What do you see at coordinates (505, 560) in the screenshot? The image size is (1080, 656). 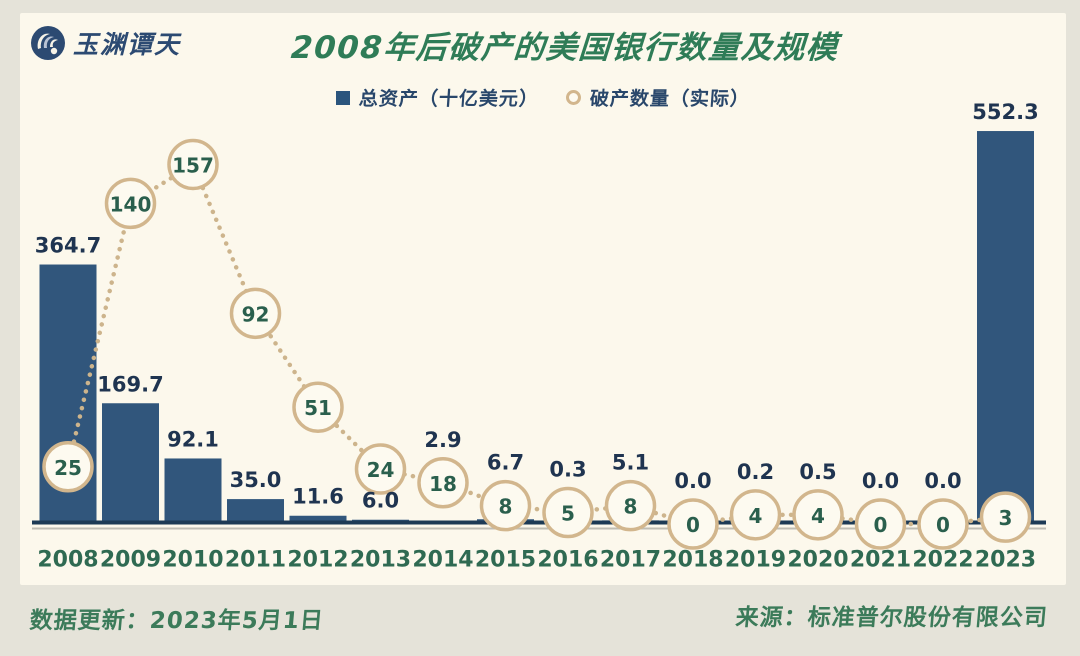 I see `x-axis-label: 2015` at bounding box center [505, 560].